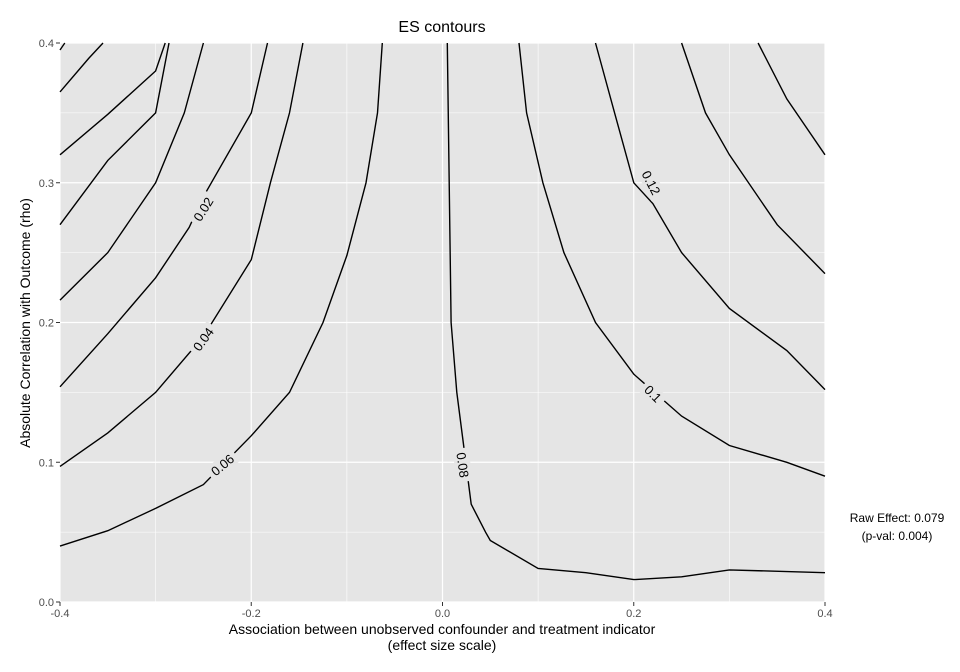 The height and width of the screenshot is (672, 960). Describe the element at coordinates (897, 518) in the screenshot. I see `raw-effect-note: Raw Effect: 0.079` at that location.